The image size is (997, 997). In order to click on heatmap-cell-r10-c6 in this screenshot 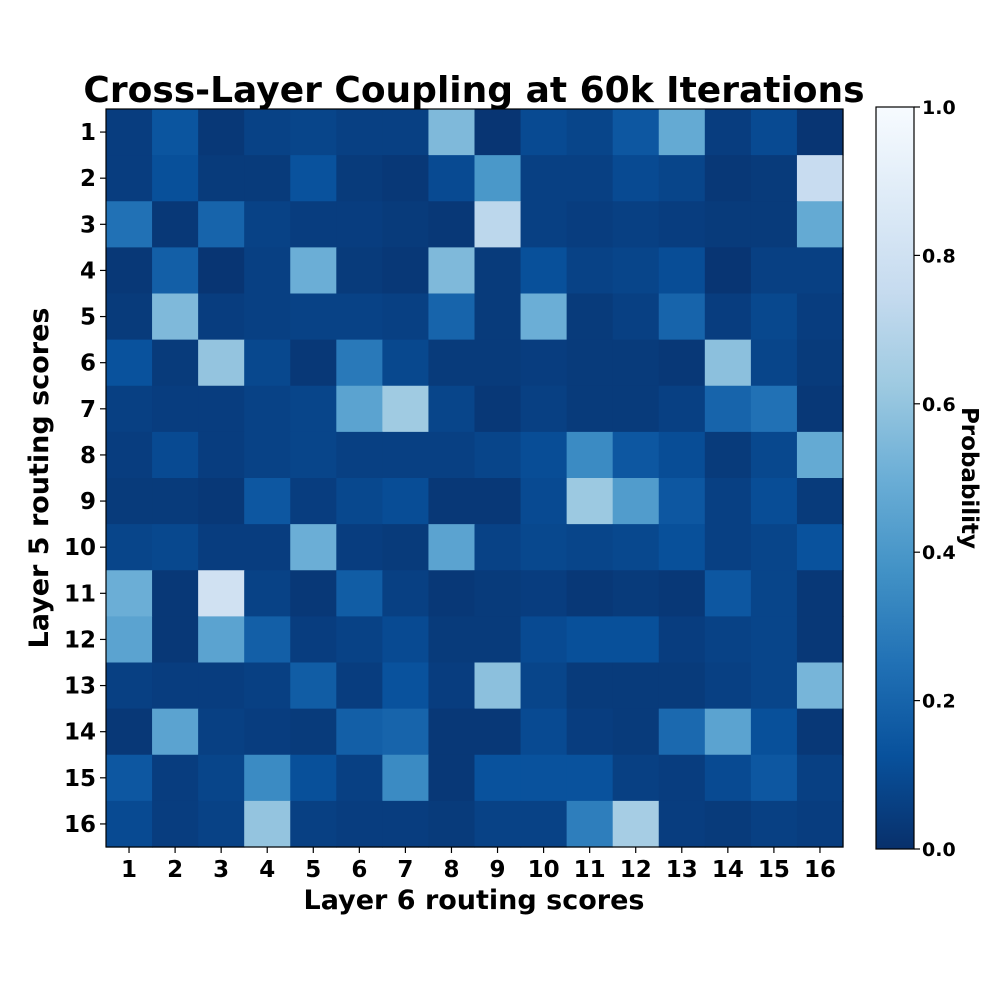, I will do `click(359, 547)`.